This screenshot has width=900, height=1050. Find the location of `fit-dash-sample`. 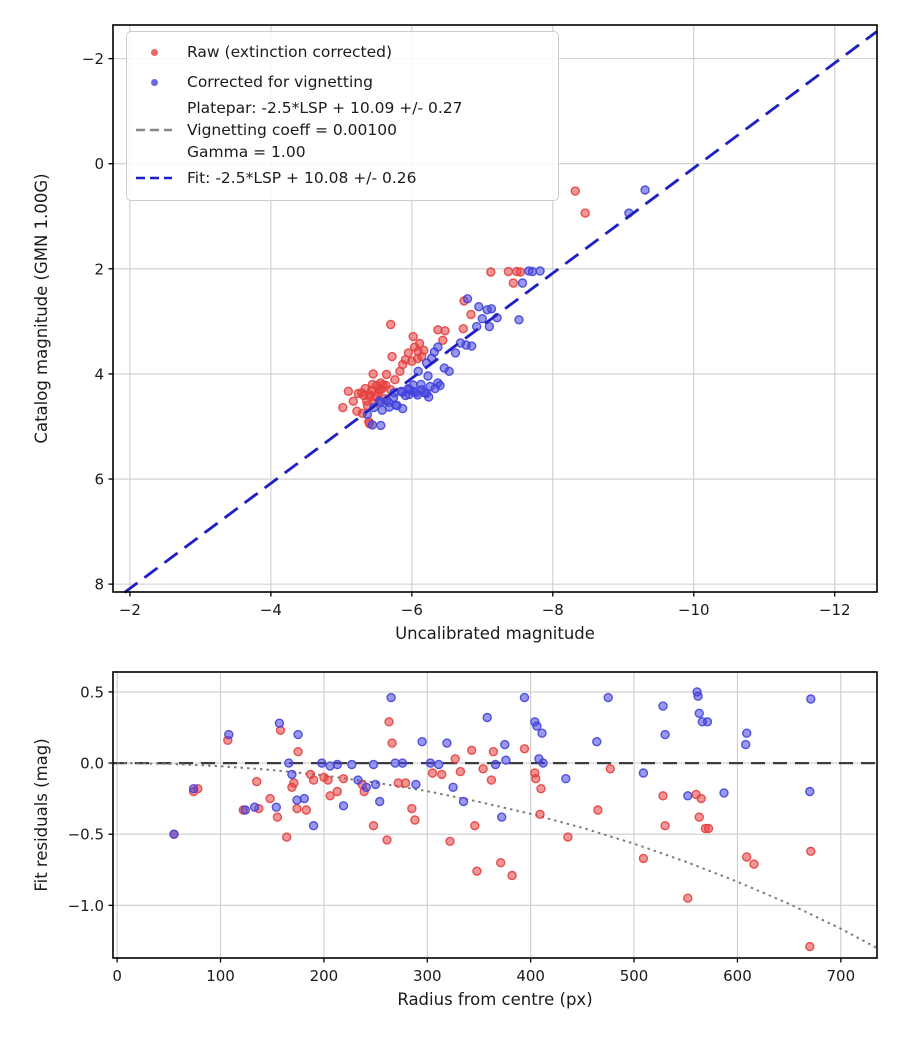

fit-dash-sample is located at coordinates (154, 178).